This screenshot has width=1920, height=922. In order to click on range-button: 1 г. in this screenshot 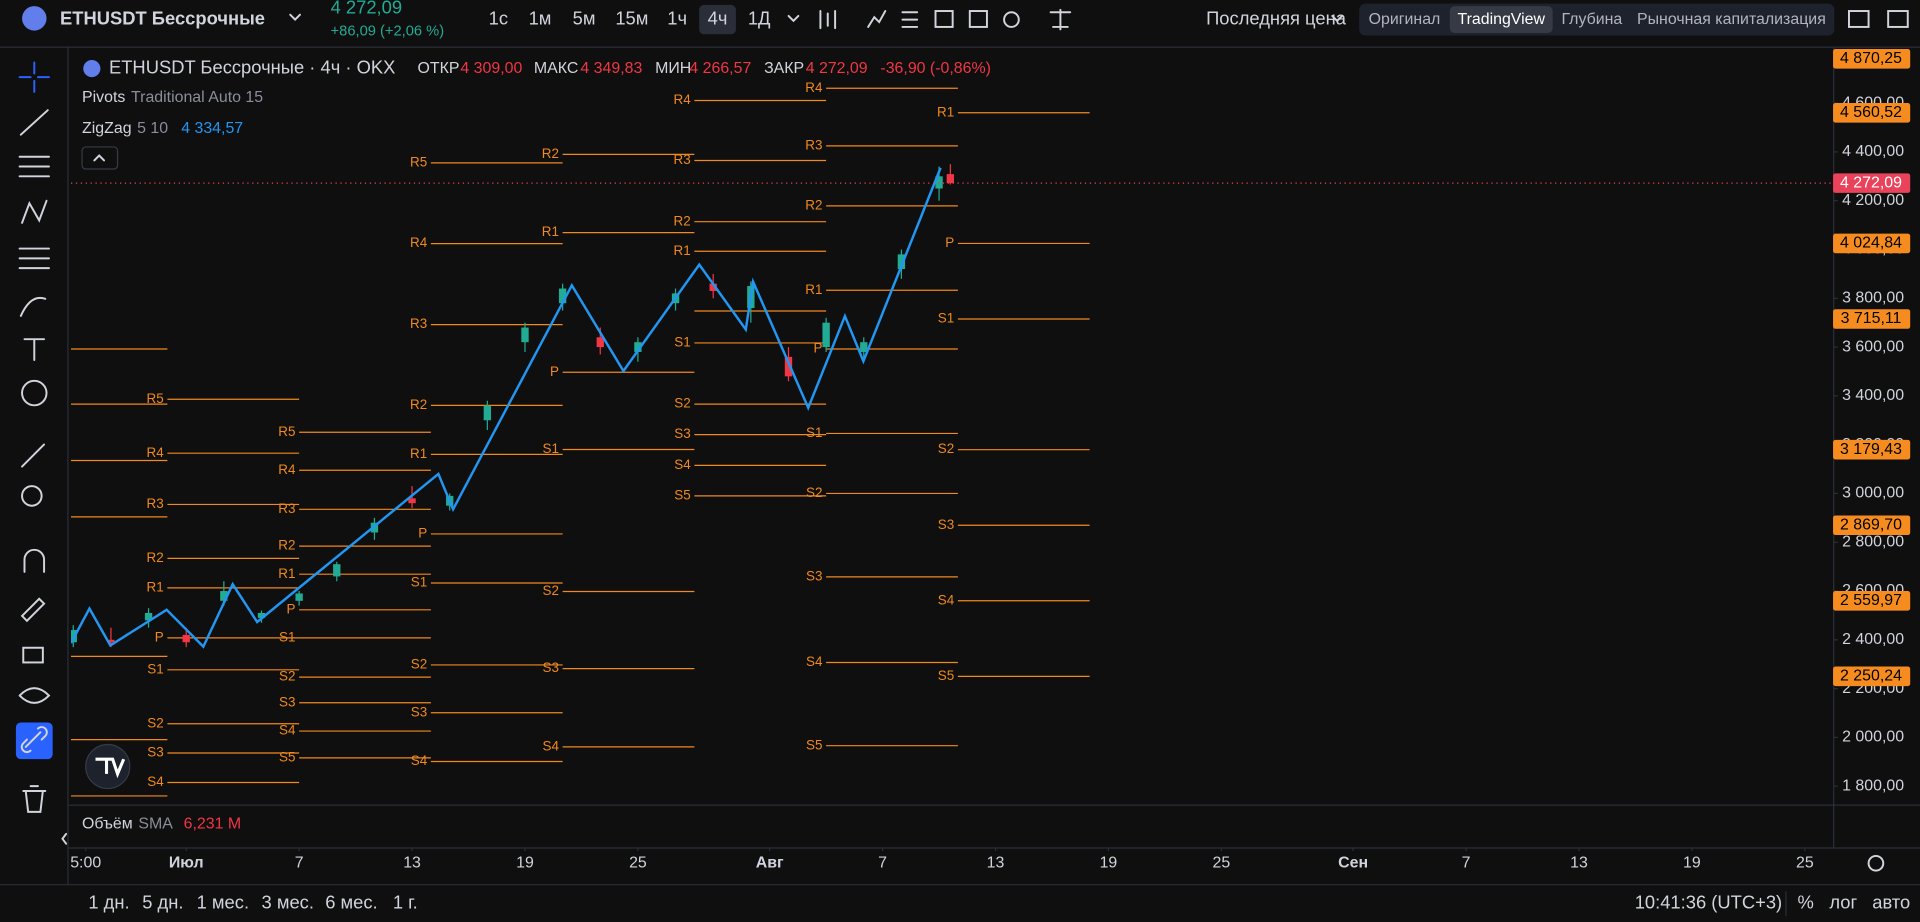, I will do `click(405, 902)`.